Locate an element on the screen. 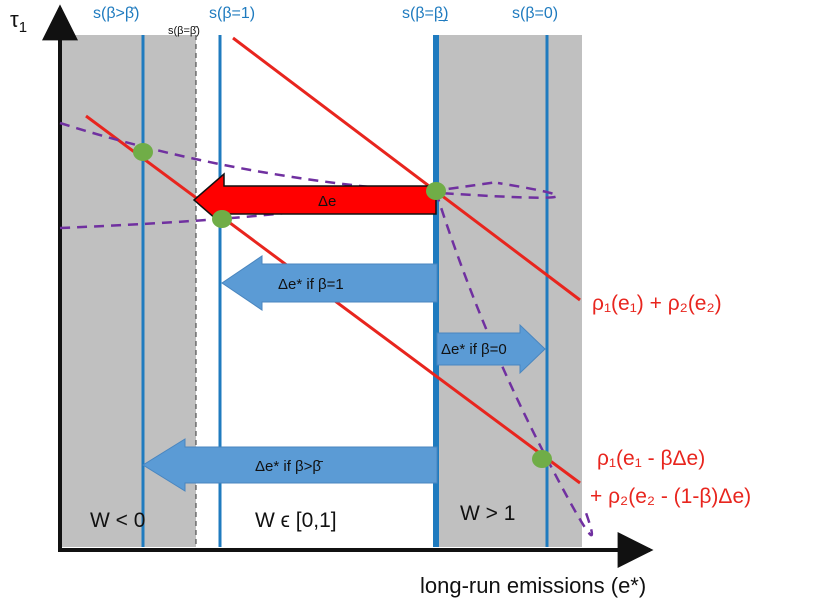 Image resolution: width=817 pixels, height=606 pixels. delta-e-beta-zero-arrow is located at coordinates (491, 349).